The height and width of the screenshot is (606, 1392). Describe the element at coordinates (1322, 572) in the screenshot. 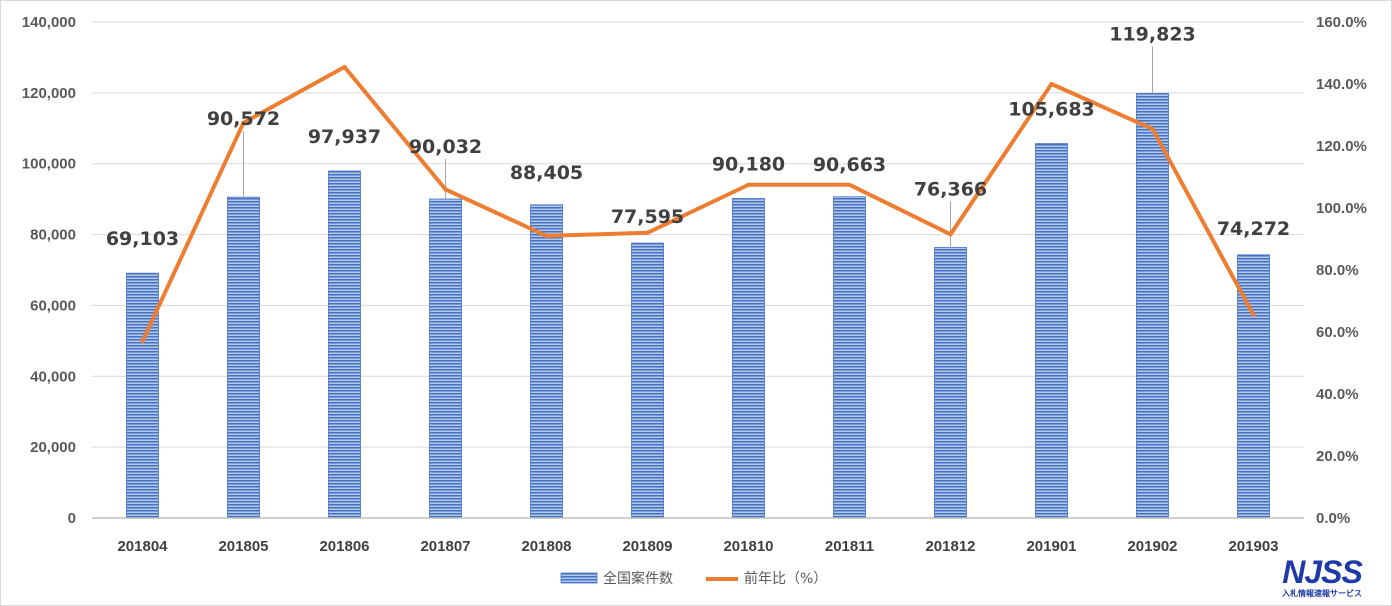

I see `logo-wordmark: NJSS` at that location.